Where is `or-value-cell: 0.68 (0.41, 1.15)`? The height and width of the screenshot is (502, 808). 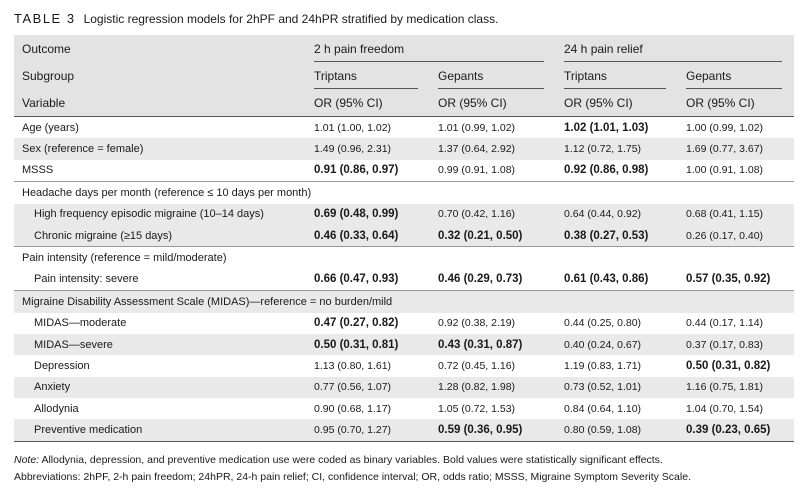
or-value-cell: 0.68 (0.41, 1.15) is located at coordinates (725, 214).